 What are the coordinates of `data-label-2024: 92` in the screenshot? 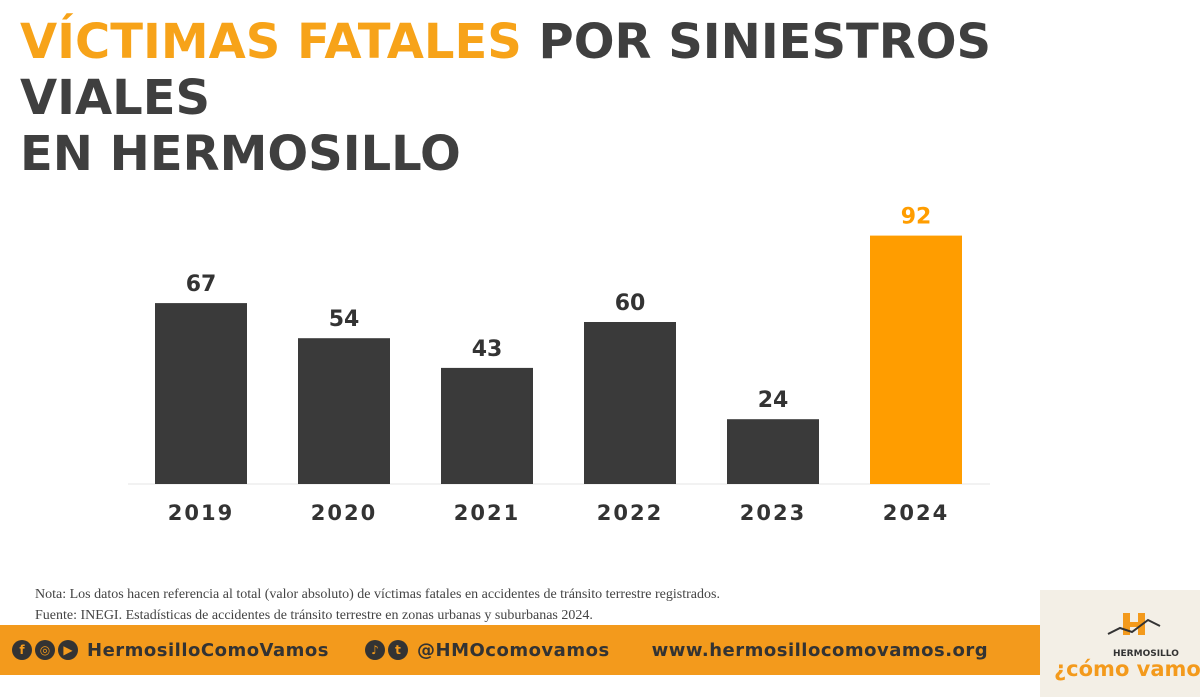 It's located at (916, 217).